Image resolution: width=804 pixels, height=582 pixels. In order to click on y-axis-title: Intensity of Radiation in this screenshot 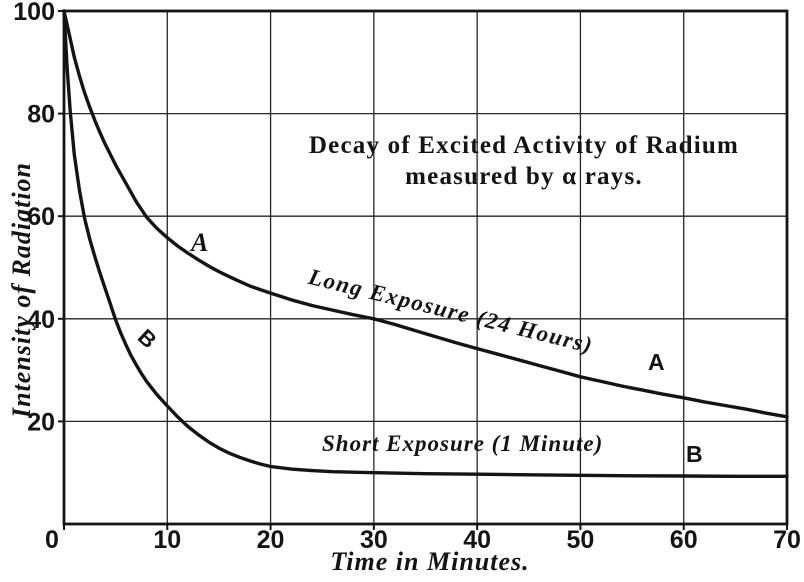, I will do `click(21, 290)`.